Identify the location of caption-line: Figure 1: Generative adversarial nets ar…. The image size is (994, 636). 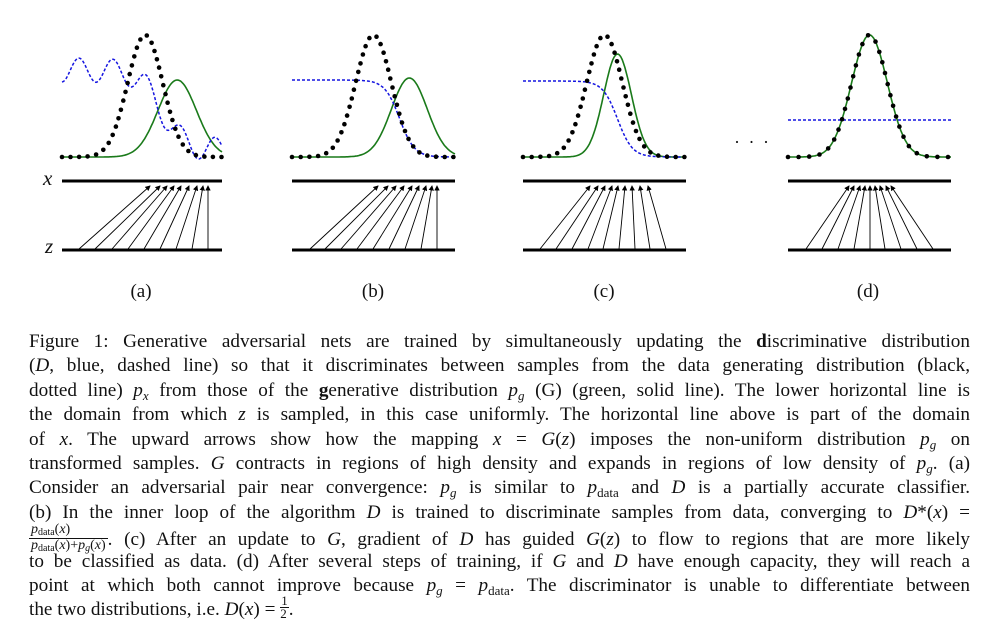
(499, 341).